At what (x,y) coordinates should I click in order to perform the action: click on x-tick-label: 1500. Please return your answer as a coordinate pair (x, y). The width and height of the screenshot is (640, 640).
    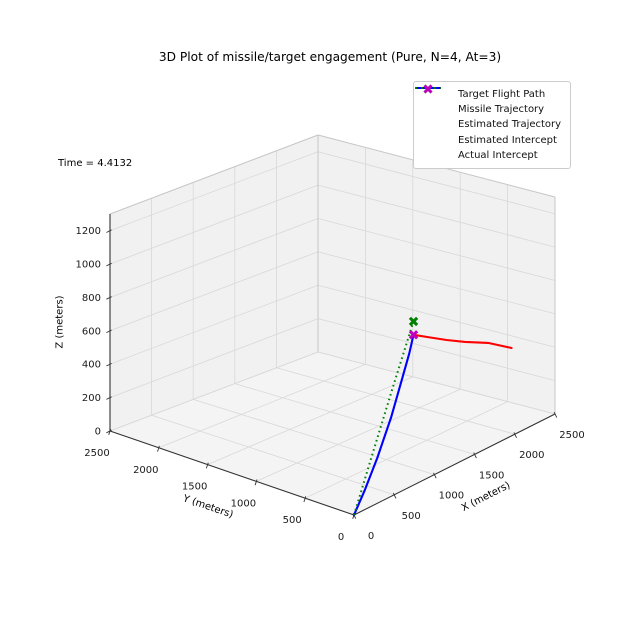
    Looking at the image, I should click on (491, 475).